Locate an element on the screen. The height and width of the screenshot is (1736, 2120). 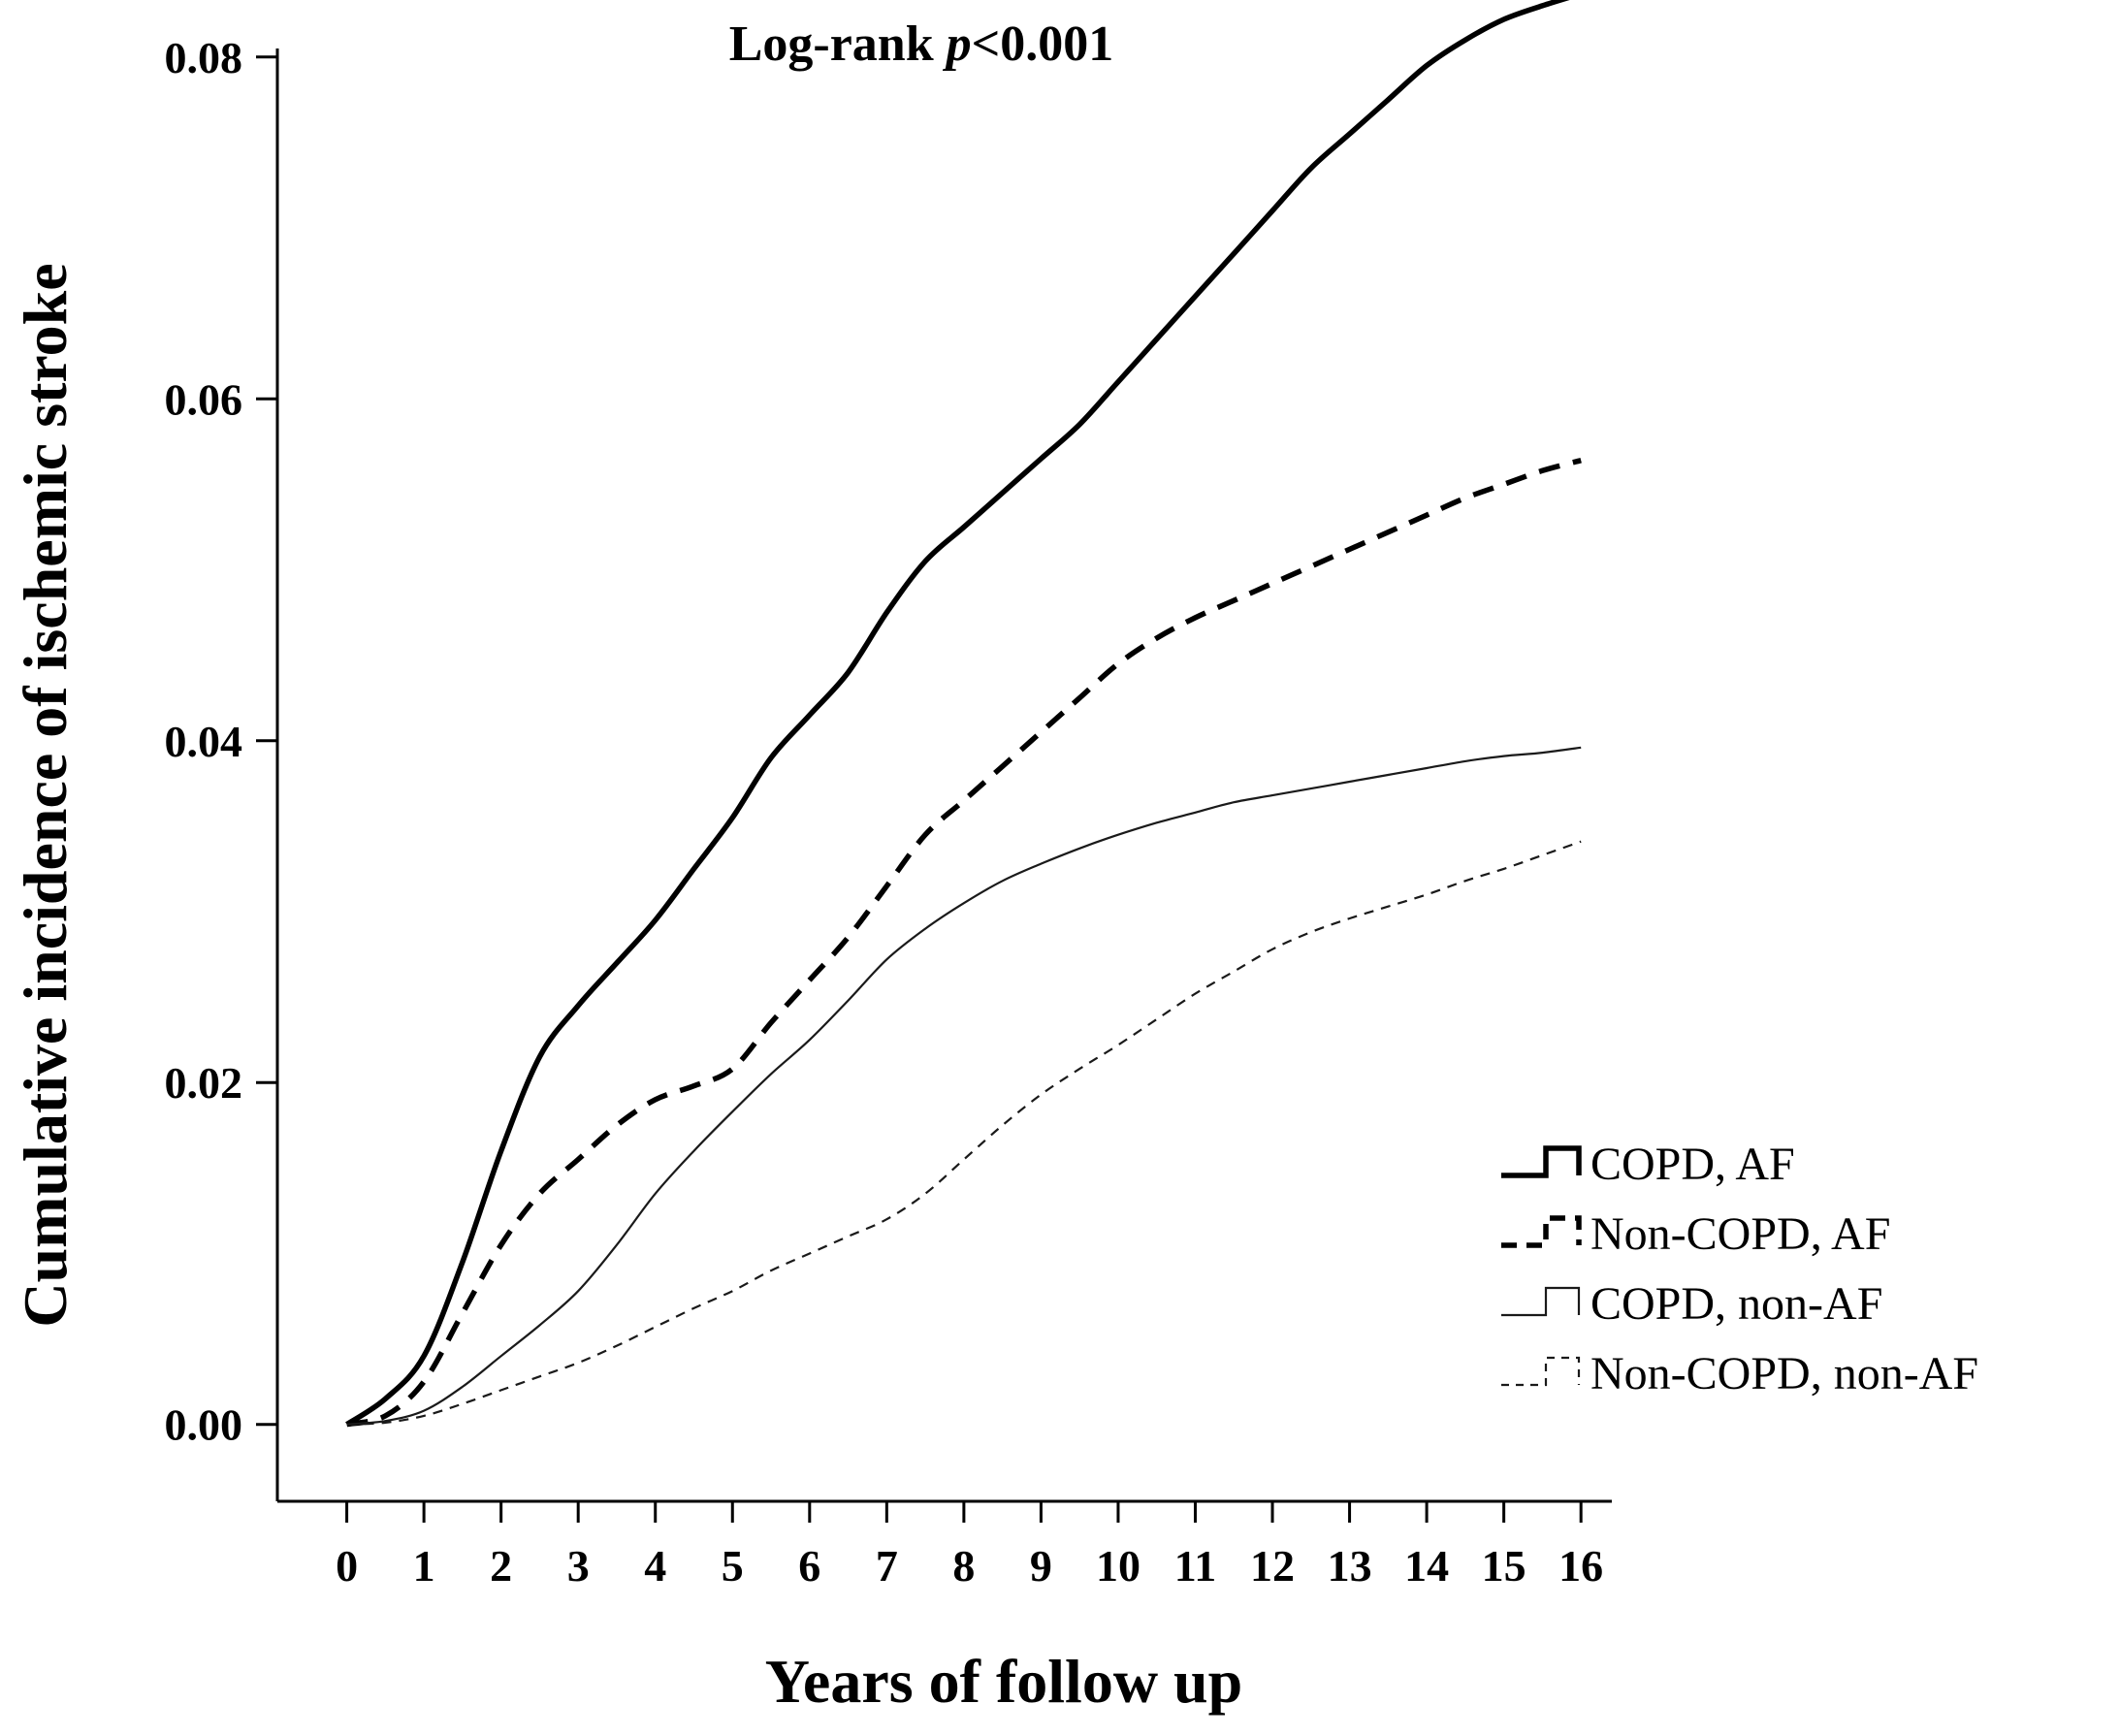
x-tick-label: 15 is located at coordinates (1504, 1566).